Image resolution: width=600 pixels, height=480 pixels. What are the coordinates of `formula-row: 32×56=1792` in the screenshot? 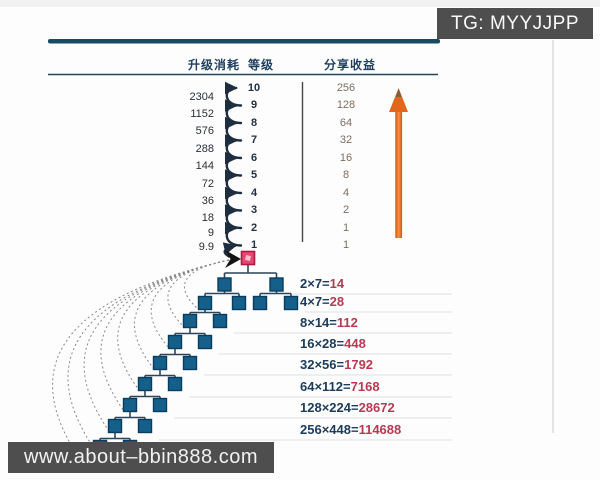 It's located at (336, 365).